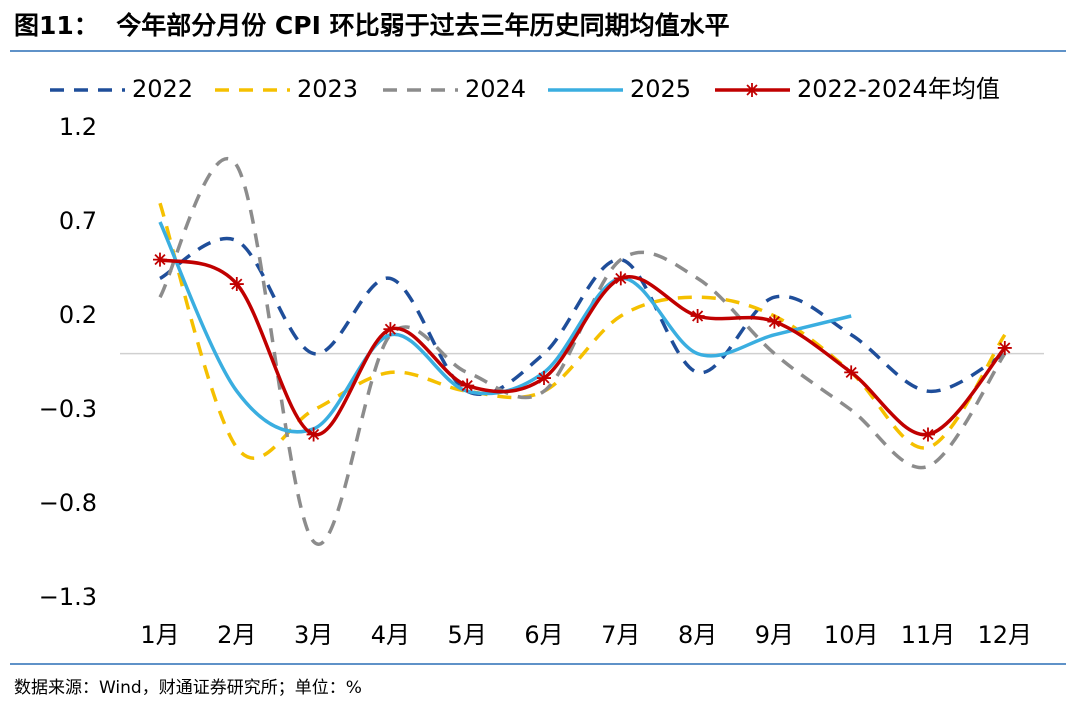  What do you see at coordinates (660, 89) in the screenshot?
I see `legend-label: 2025` at bounding box center [660, 89].